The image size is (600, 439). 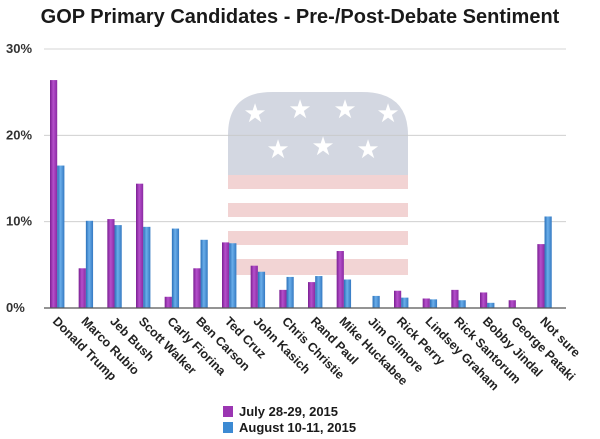 What do you see at coordinates (19, 134) in the screenshot?
I see `y-tick-label: 20%` at bounding box center [19, 134].